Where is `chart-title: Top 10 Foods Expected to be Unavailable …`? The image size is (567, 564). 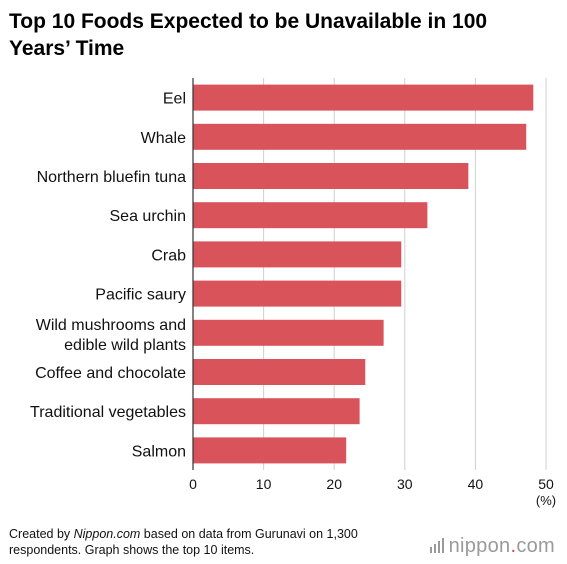 chart-title: Top 10 Foods Expected to be Unavailable … is located at coordinates (248, 35).